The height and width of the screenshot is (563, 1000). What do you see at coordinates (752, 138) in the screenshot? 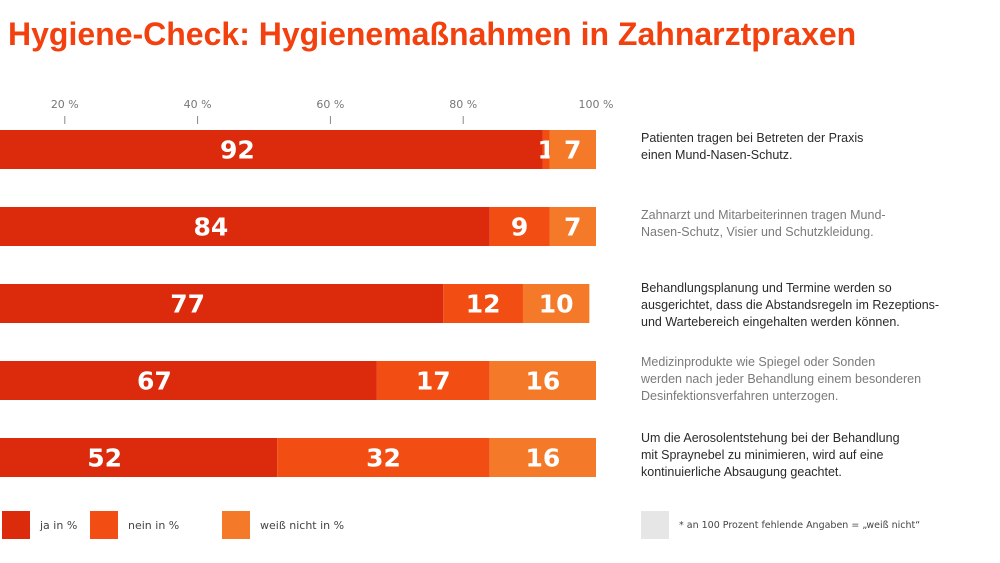
I see `description-line: Patienten tragen bei Betreten der Praxis` at bounding box center [752, 138].